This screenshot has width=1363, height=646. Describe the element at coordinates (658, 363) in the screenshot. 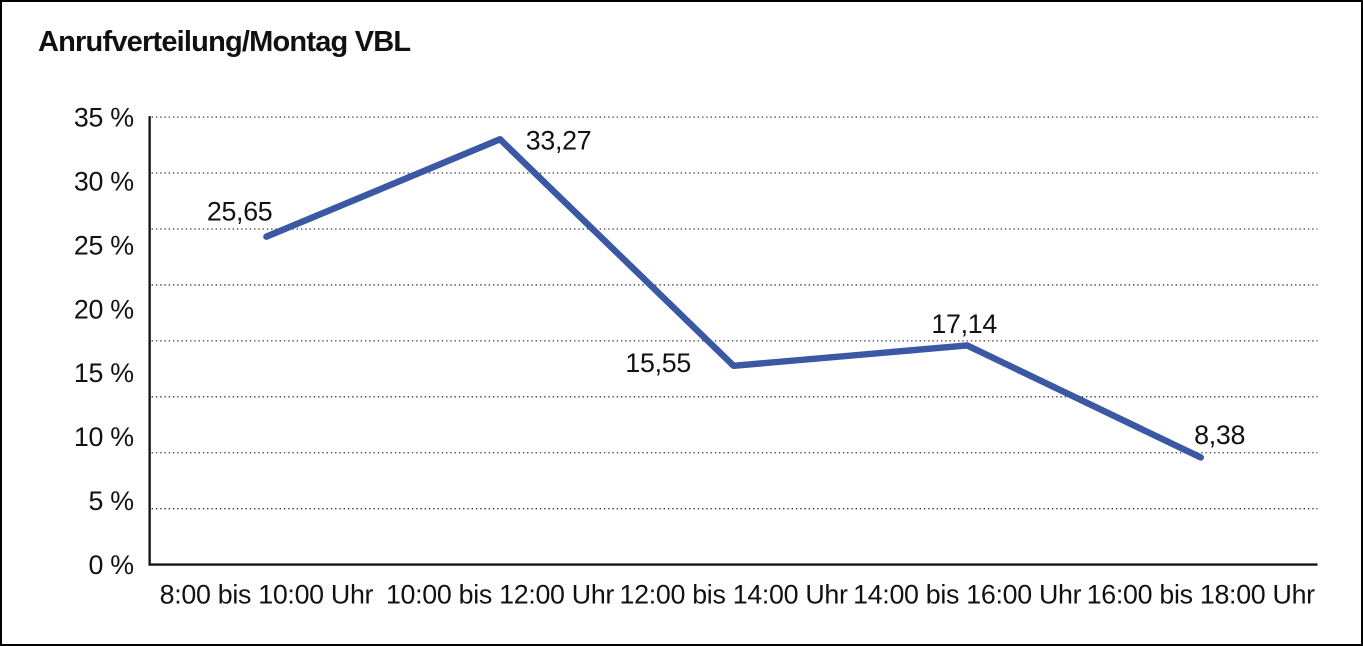

I see `value-label: 15,55` at that location.